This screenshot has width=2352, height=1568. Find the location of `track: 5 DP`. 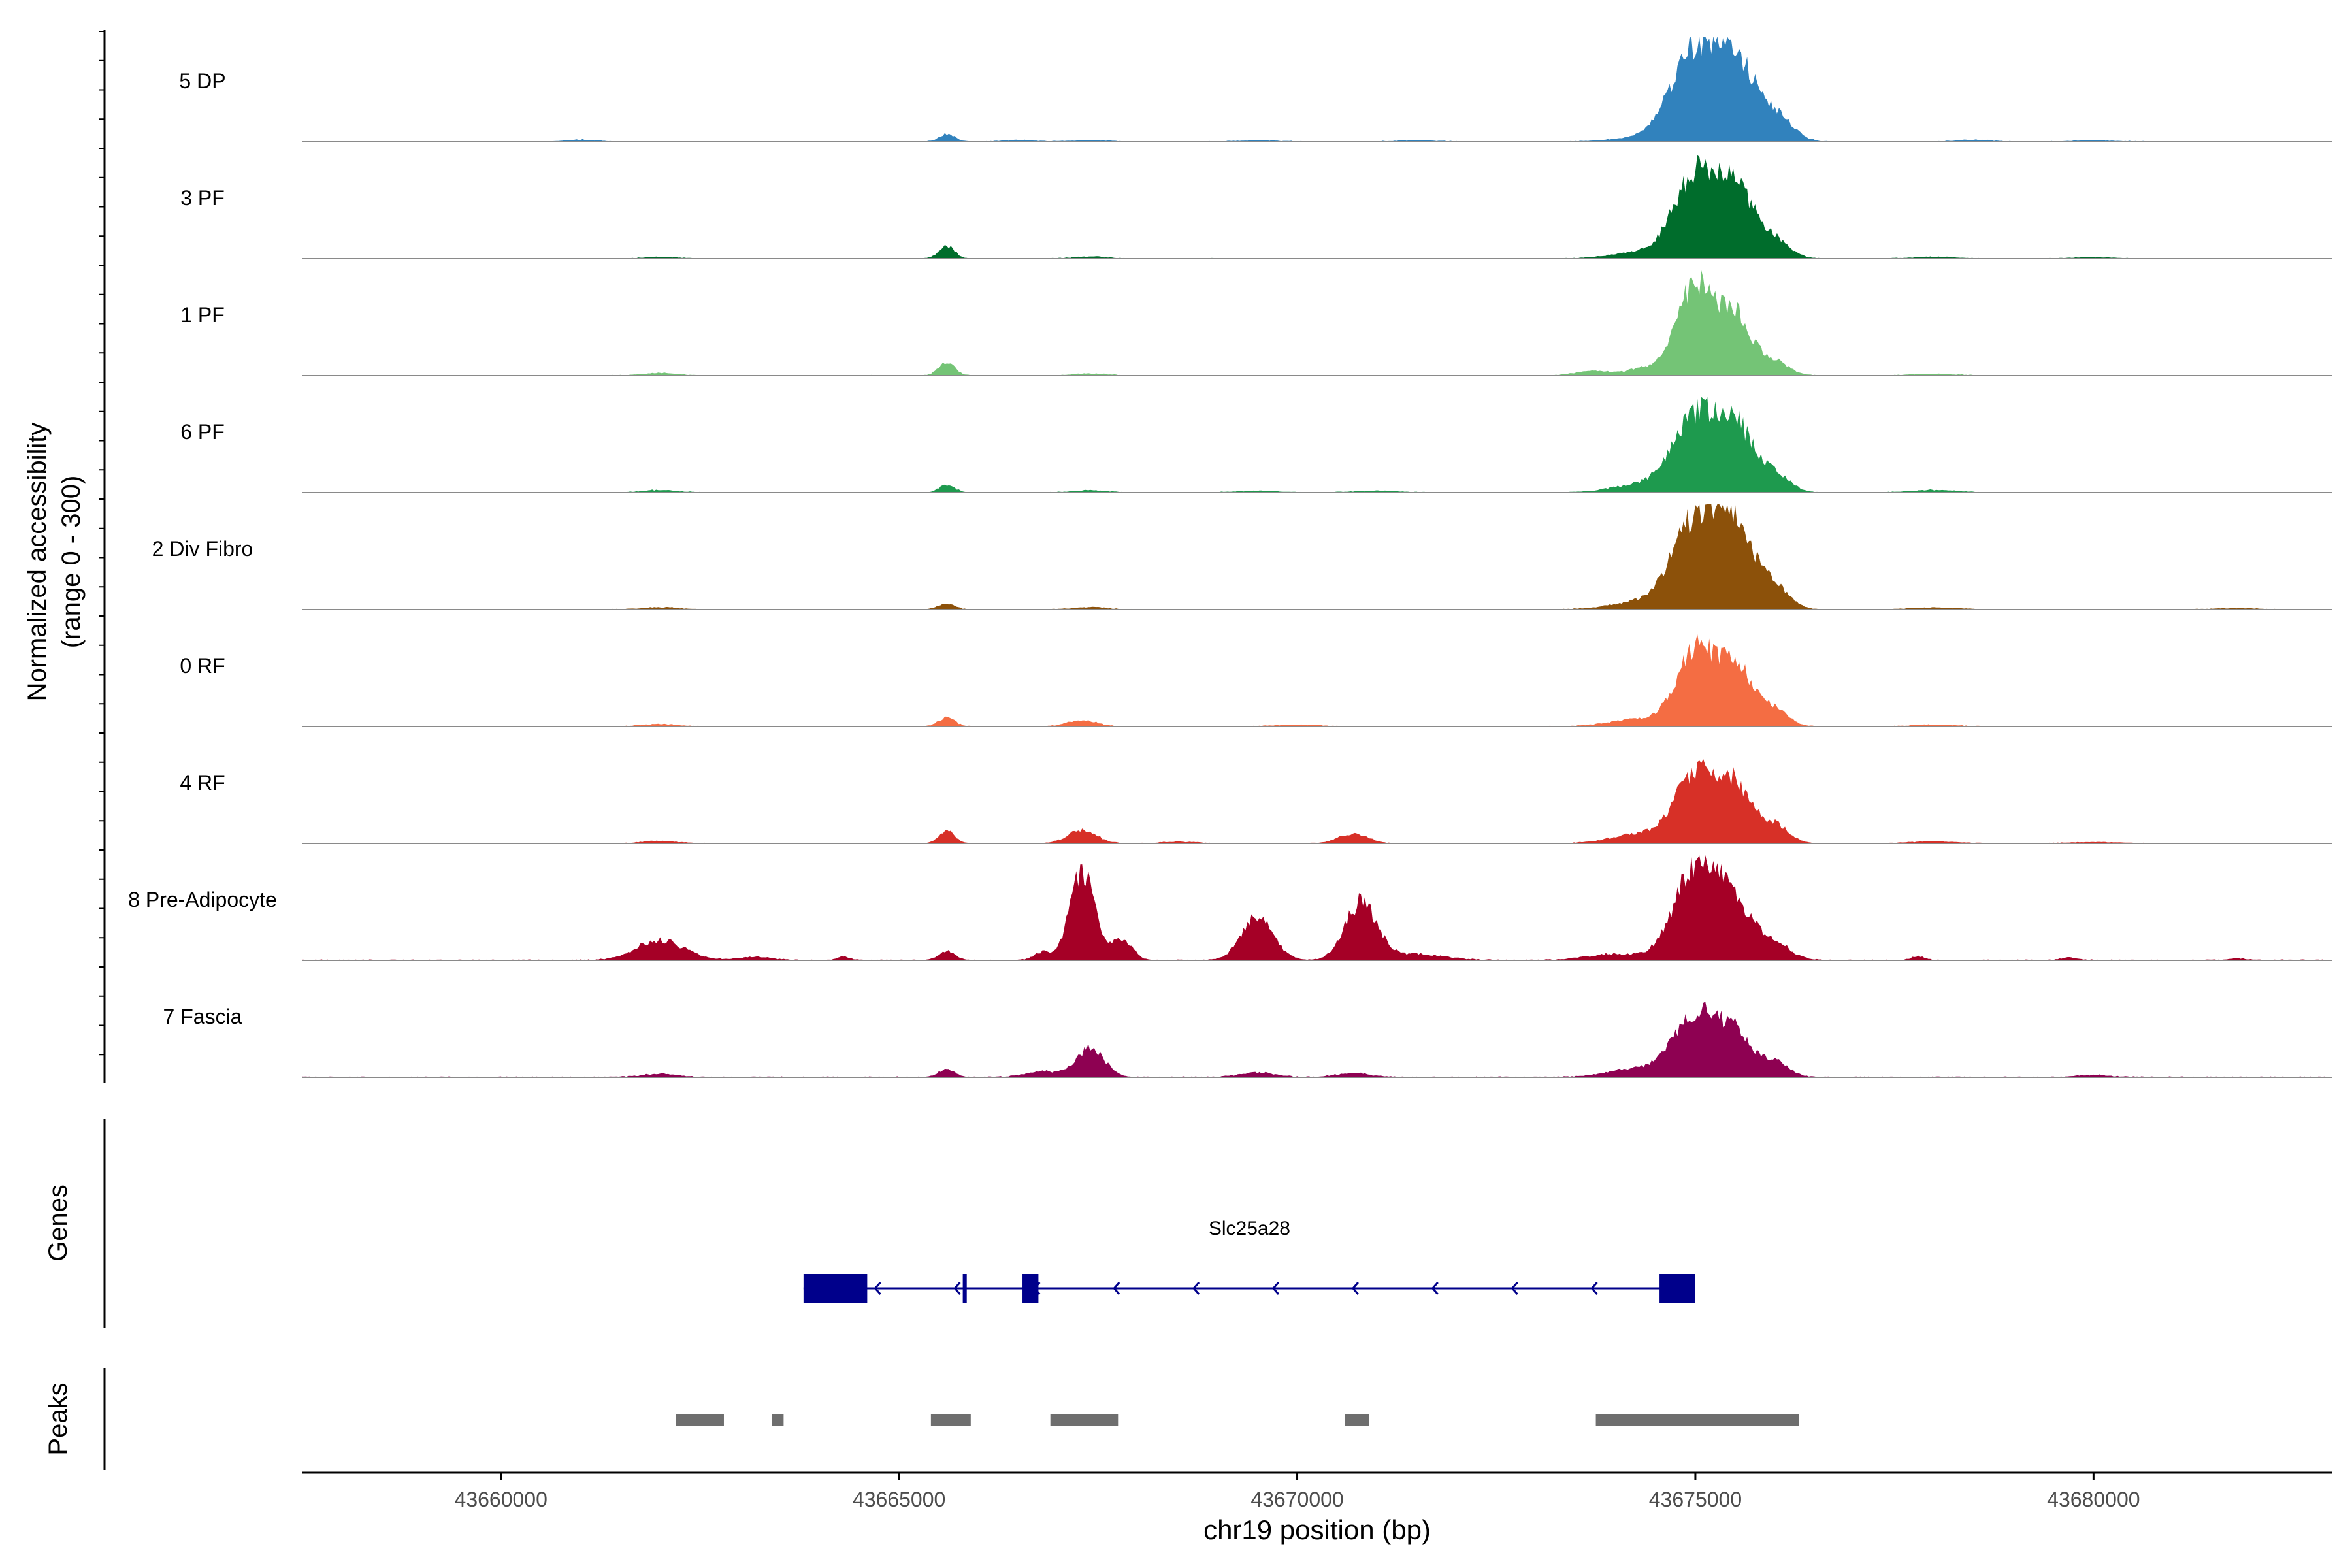

track: 5 DP is located at coordinates (1215, 86).